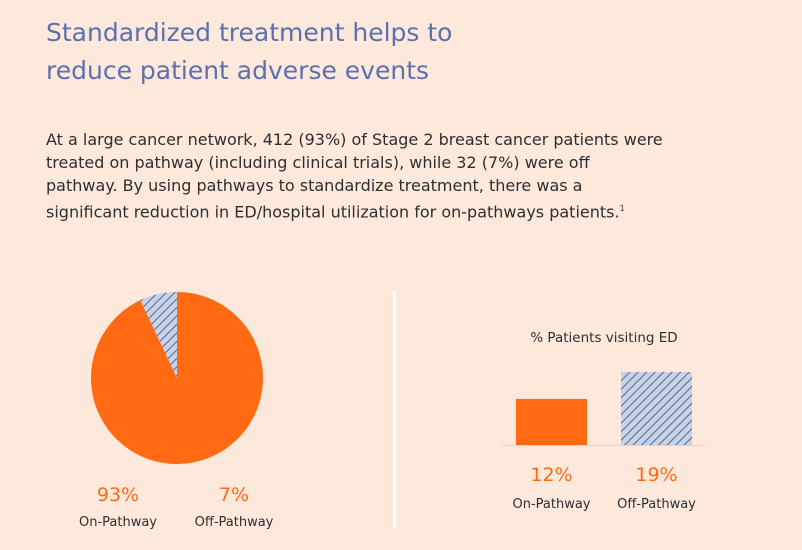 This screenshot has width=802, height=550. I want to click on bar-value-label: 12%, so click(551, 475).